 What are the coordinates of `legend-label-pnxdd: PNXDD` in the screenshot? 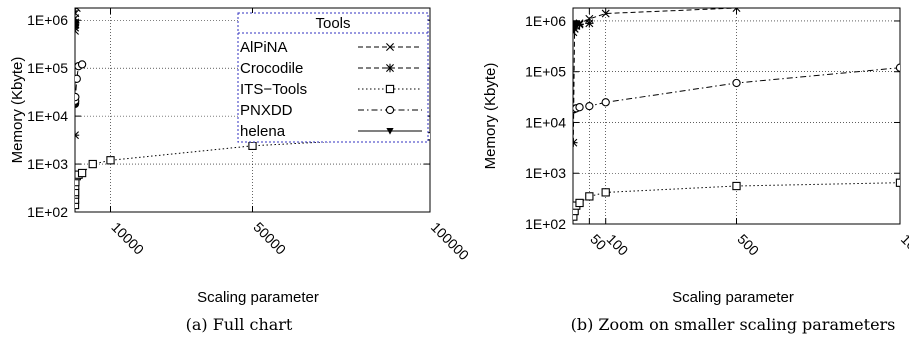 It's located at (266, 110).